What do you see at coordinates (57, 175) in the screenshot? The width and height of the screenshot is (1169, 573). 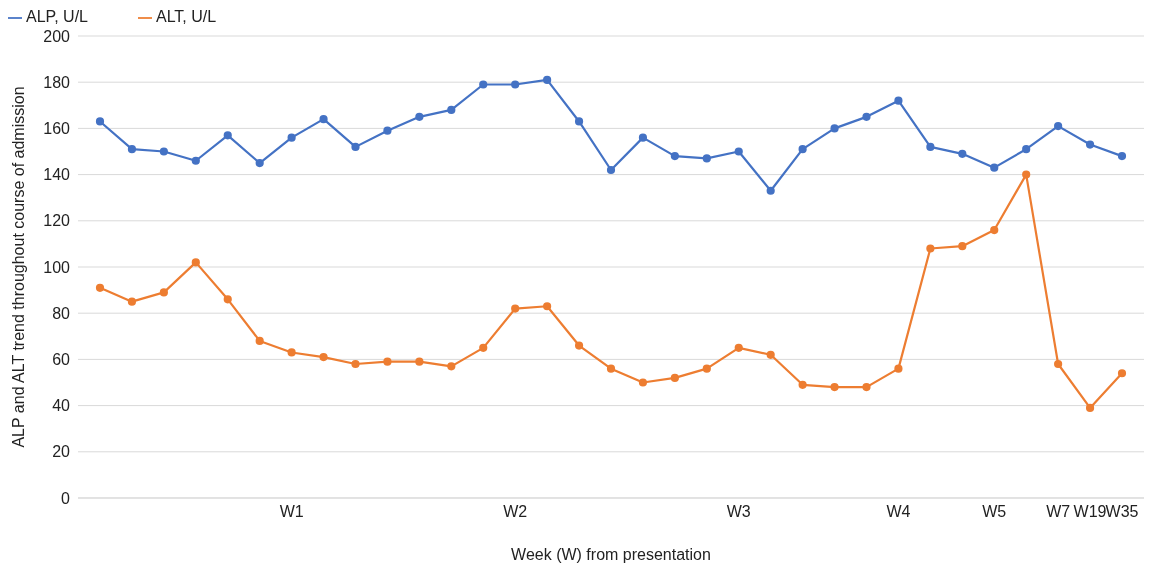 I see `y-tick-label: 140` at bounding box center [57, 175].